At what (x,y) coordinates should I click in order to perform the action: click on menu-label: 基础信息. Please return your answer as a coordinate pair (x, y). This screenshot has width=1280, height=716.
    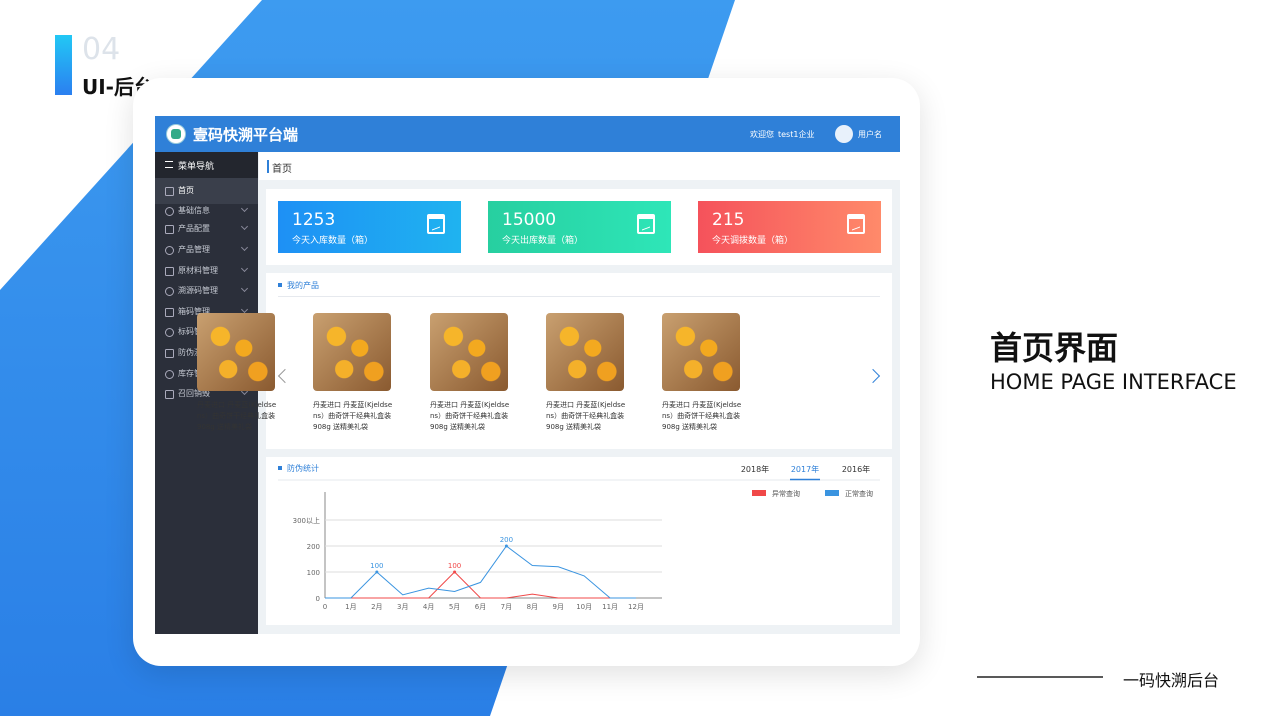
    Looking at the image, I should click on (194, 210).